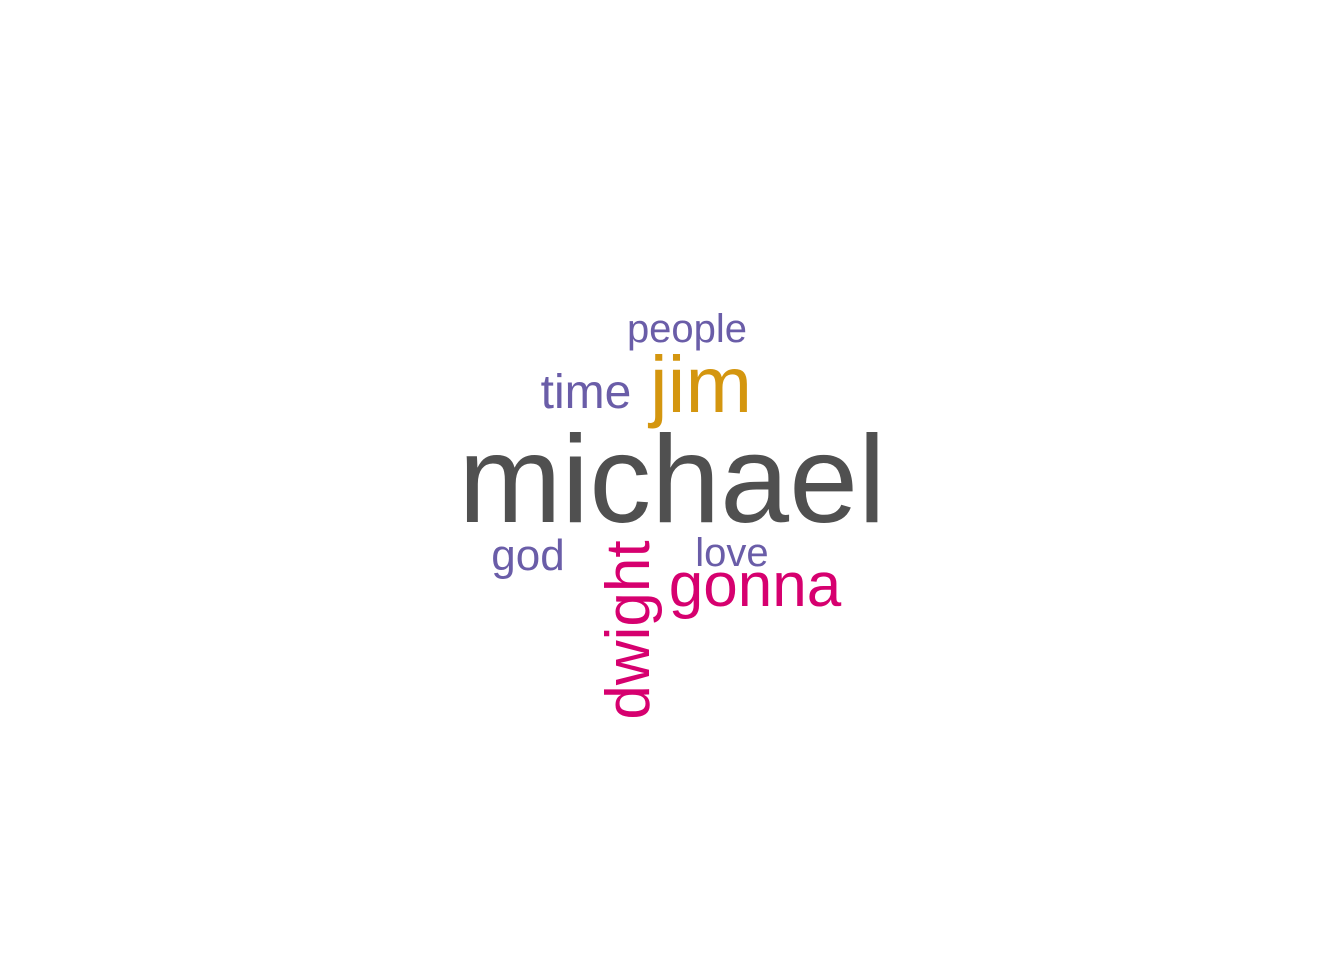  I want to click on word-time: time, so click(586, 392).